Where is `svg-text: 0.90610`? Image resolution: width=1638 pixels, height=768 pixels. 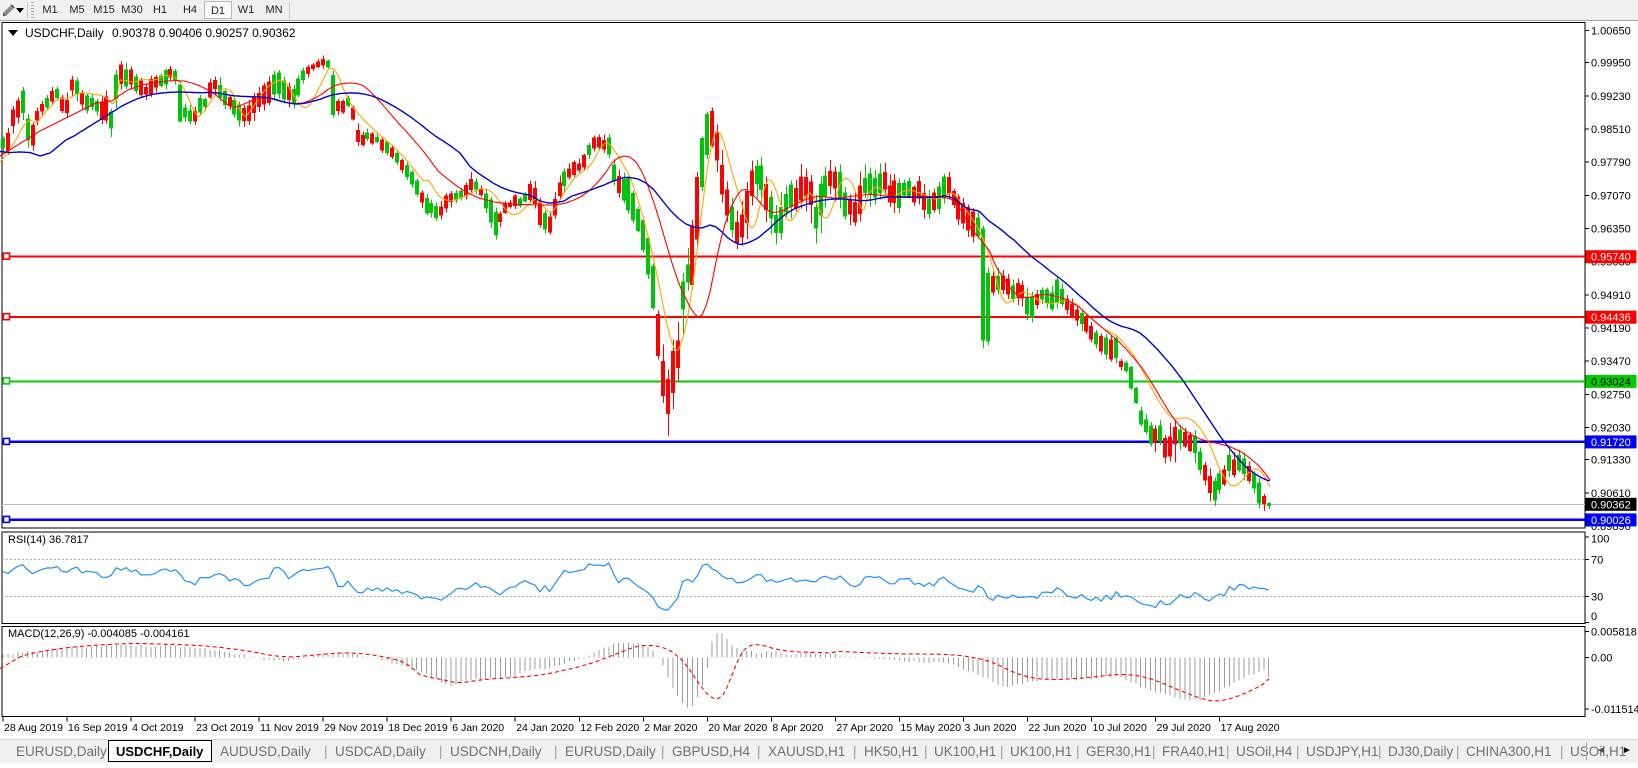
svg-text: 0.90610 is located at coordinates (1611, 494).